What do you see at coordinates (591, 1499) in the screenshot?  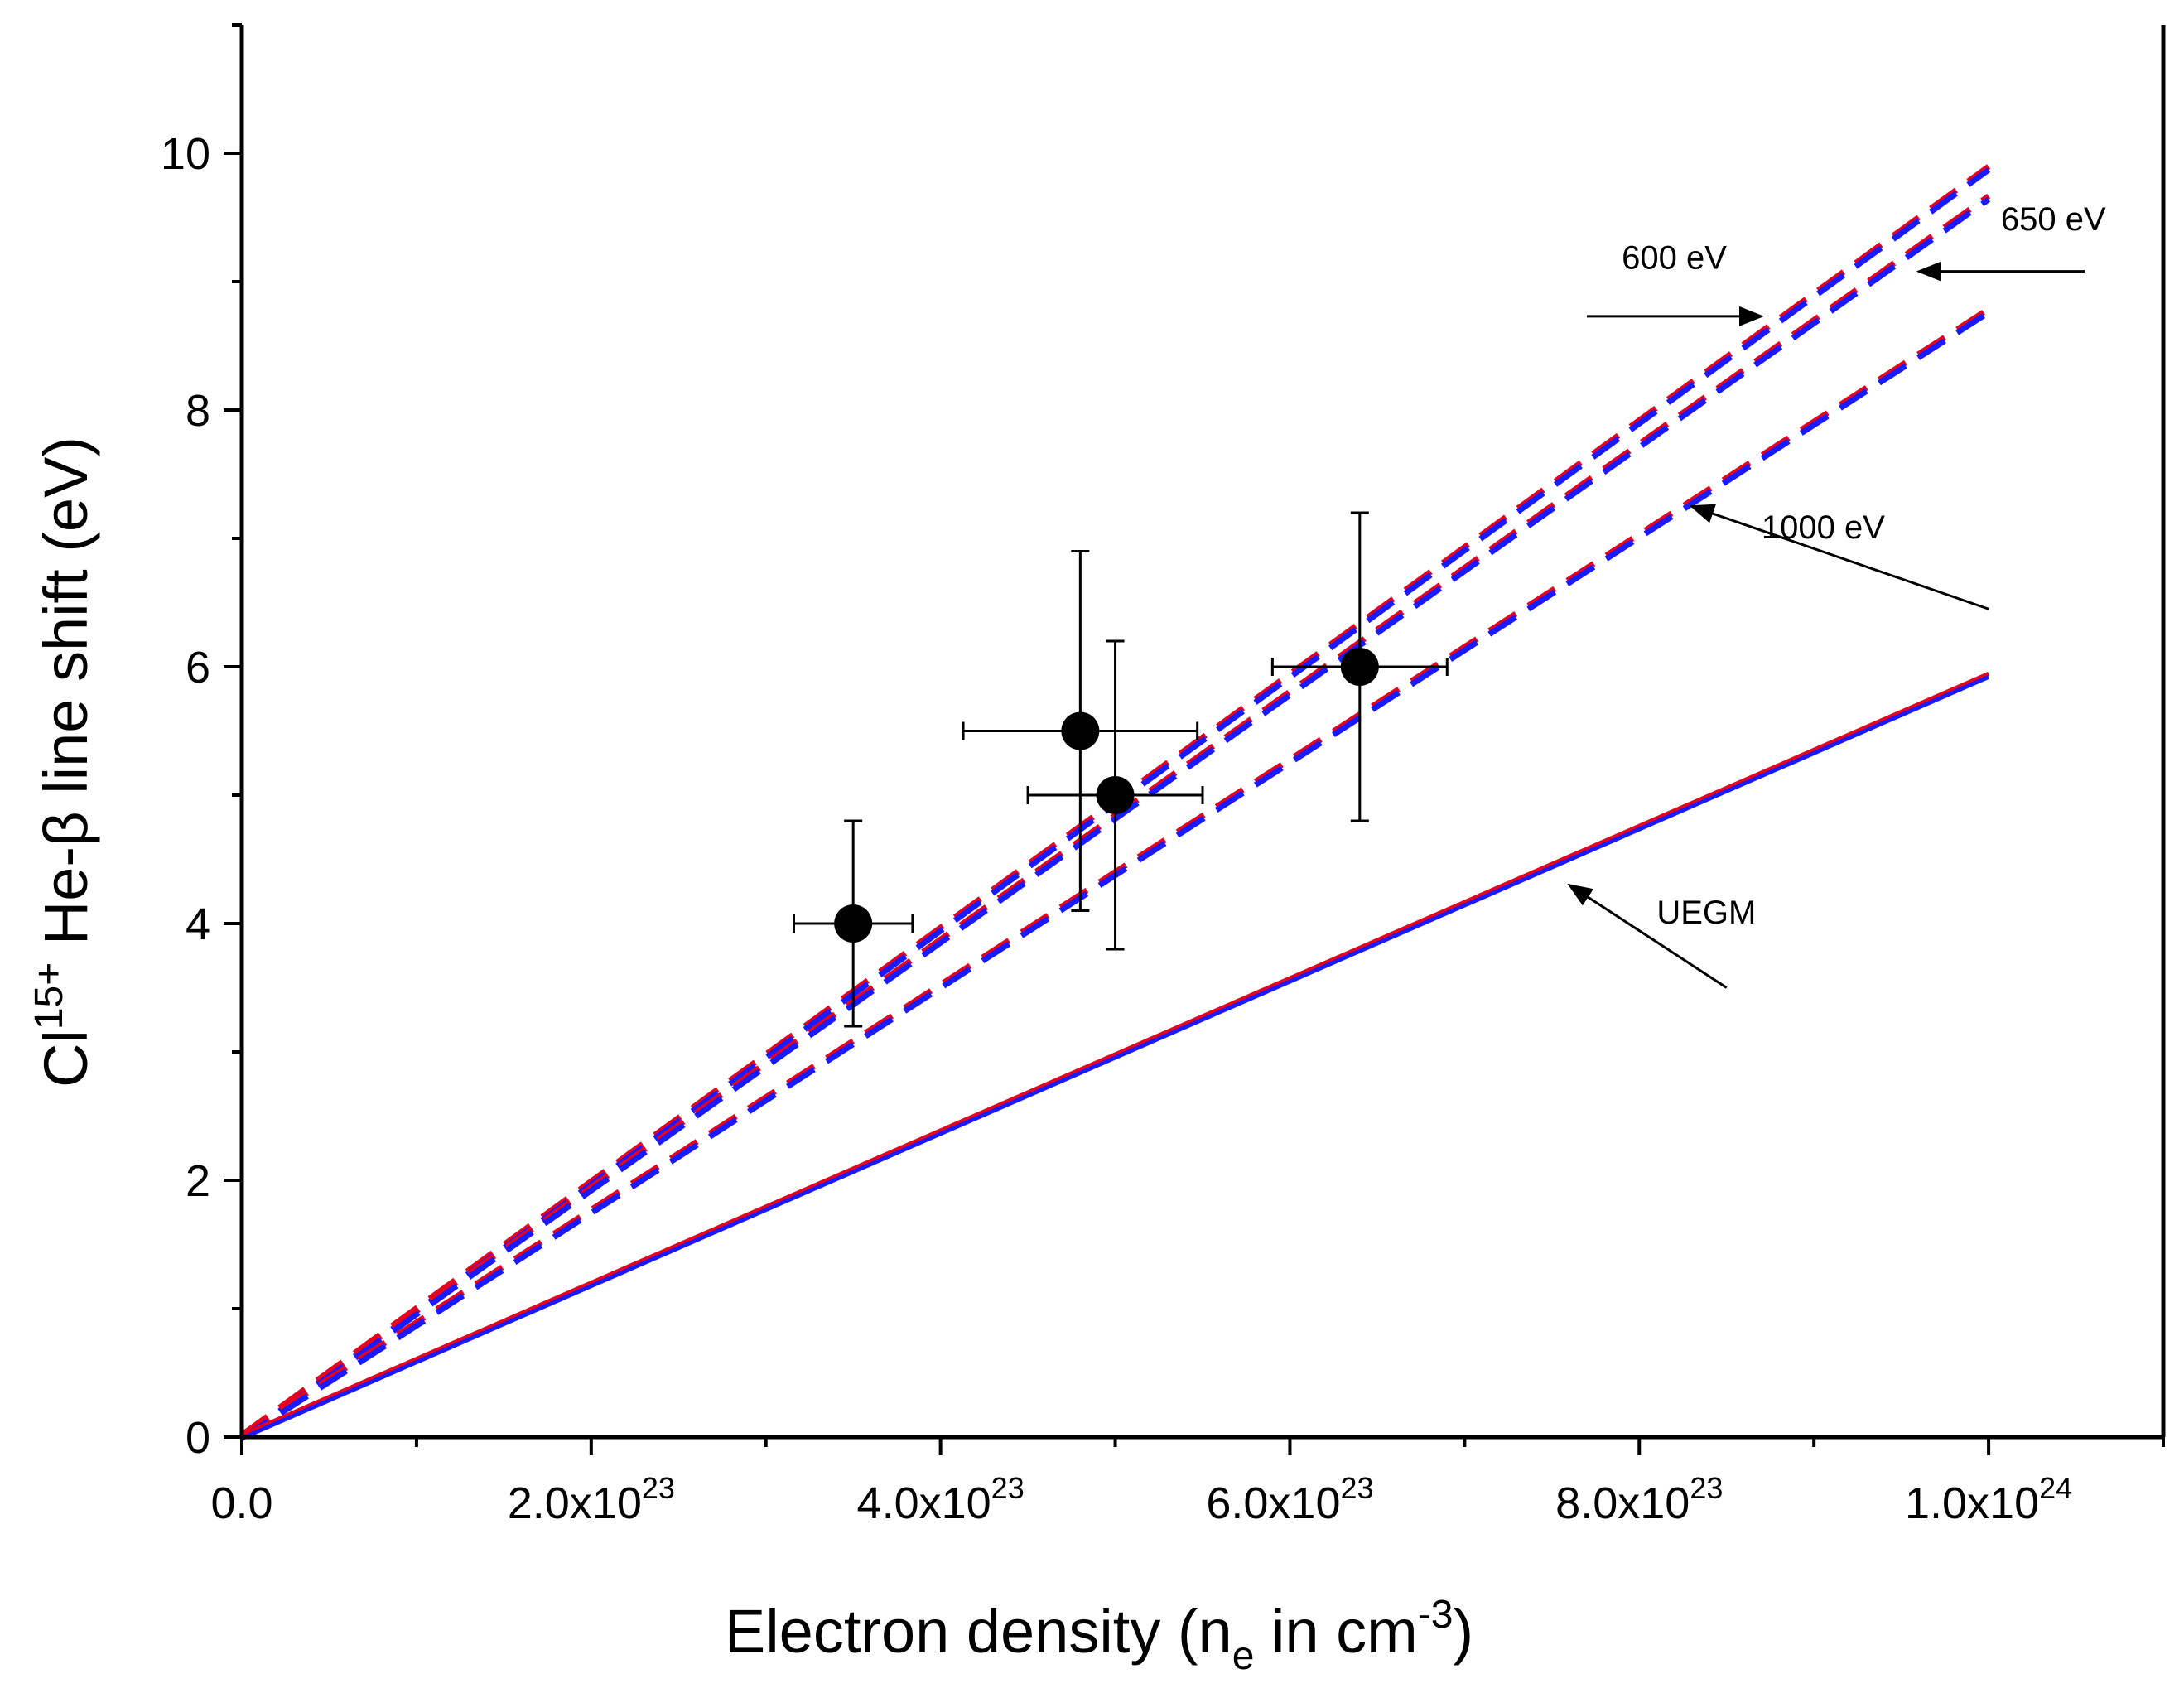 I see `x-tick-label-1: 2.0x10²³` at bounding box center [591, 1499].